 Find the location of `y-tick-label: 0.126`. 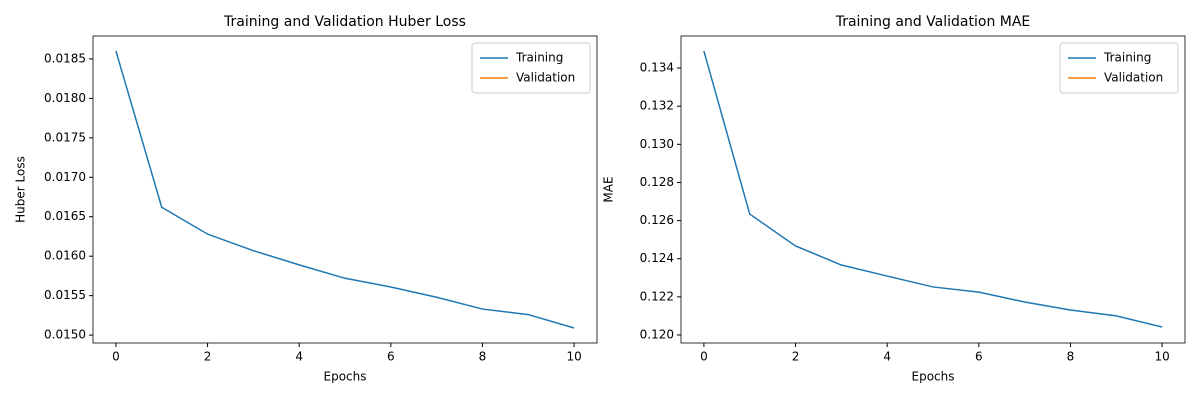

y-tick-label: 0.126 is located at coordinates (657, 220).